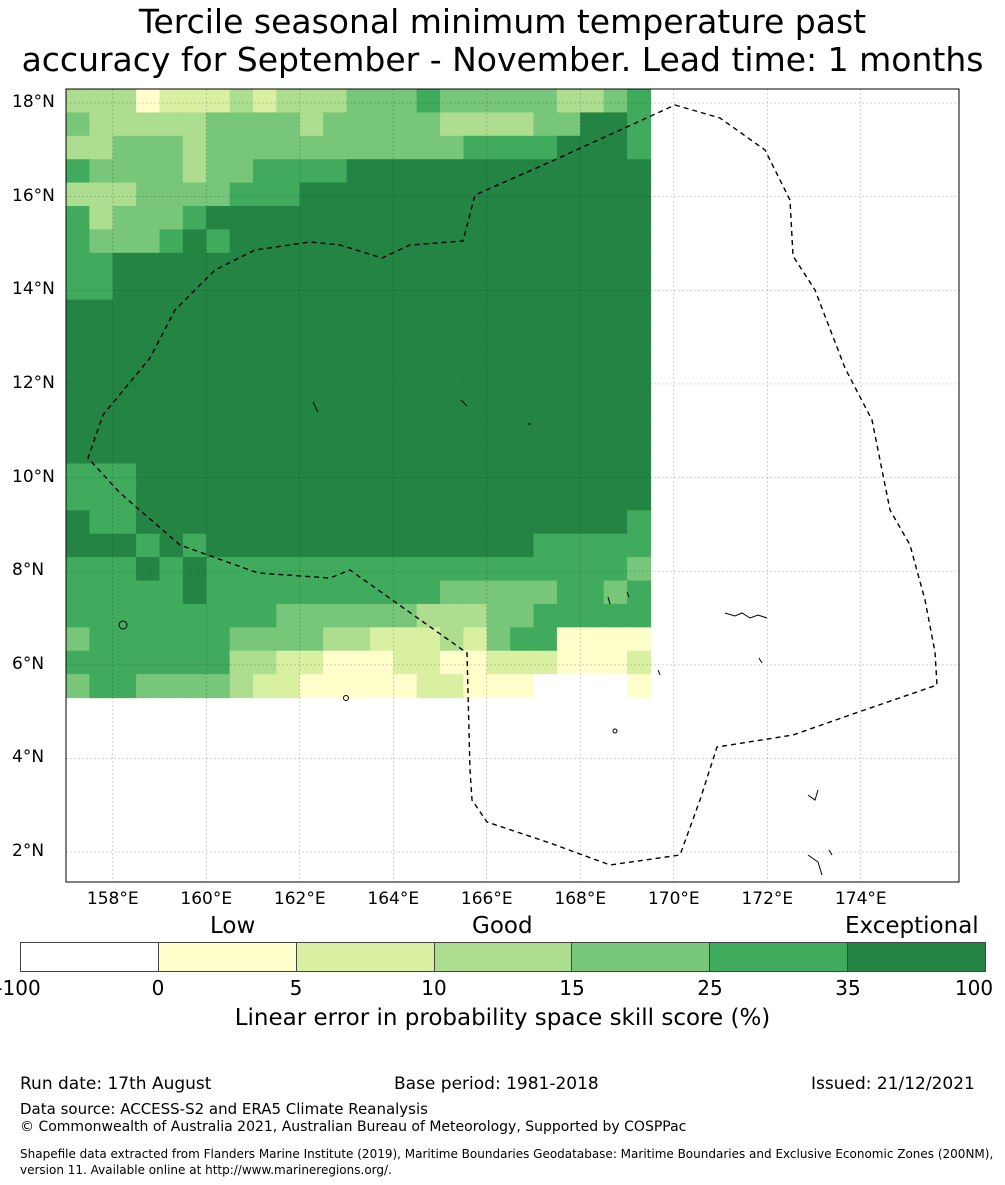 This screenshot has height=1185, width=1005. What do you see at coordinates (860, 899) in the screenshot?
I see `longitude-label: 174°E` at bounding box center [860, 899].